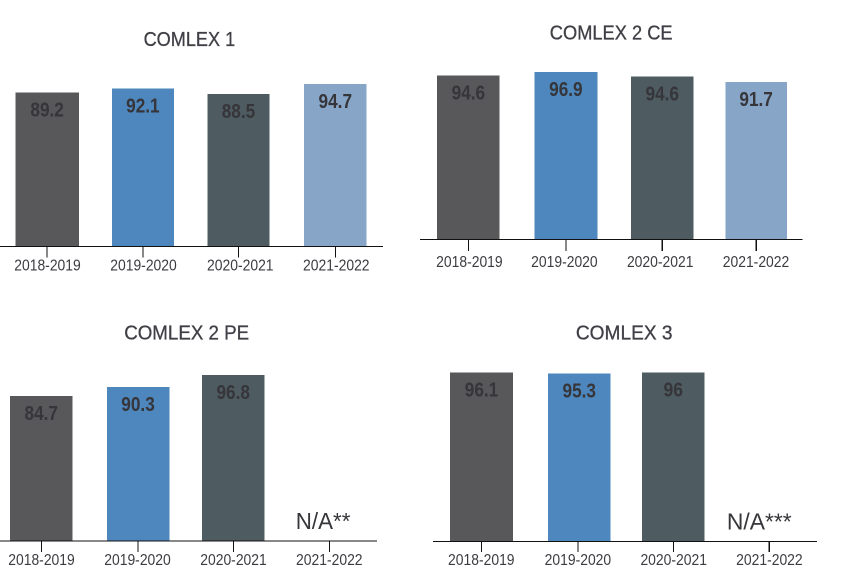  What do you see at coordinates (611, 34) in the screenshot?
I see `svg-text: COMLEX 2 CE` at bounding box center [611, 34].